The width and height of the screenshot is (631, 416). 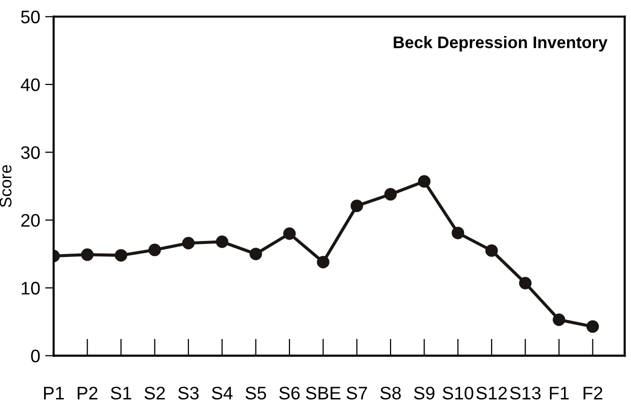 I want to click on x-tick-label: F1, so click(x=559, y=393).